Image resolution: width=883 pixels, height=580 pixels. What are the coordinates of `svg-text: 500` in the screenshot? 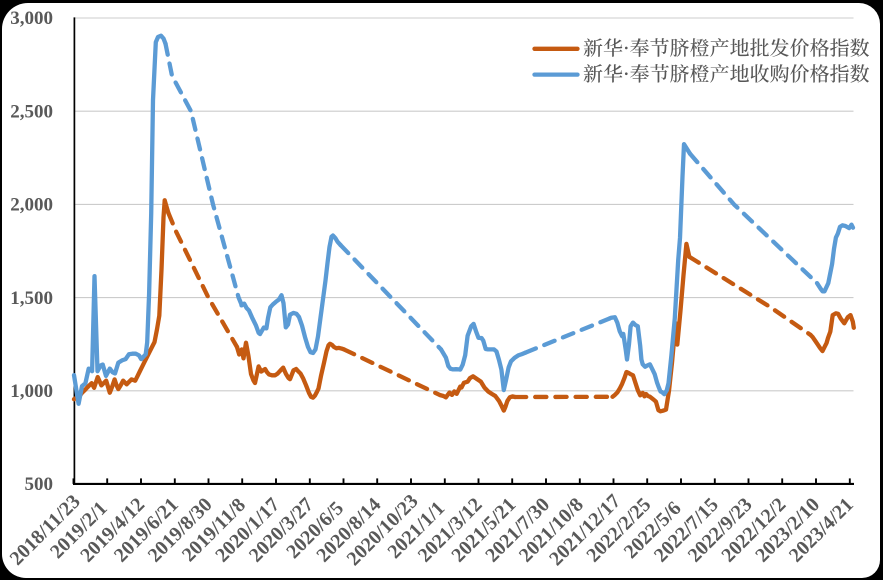 It's located at (39, 484).